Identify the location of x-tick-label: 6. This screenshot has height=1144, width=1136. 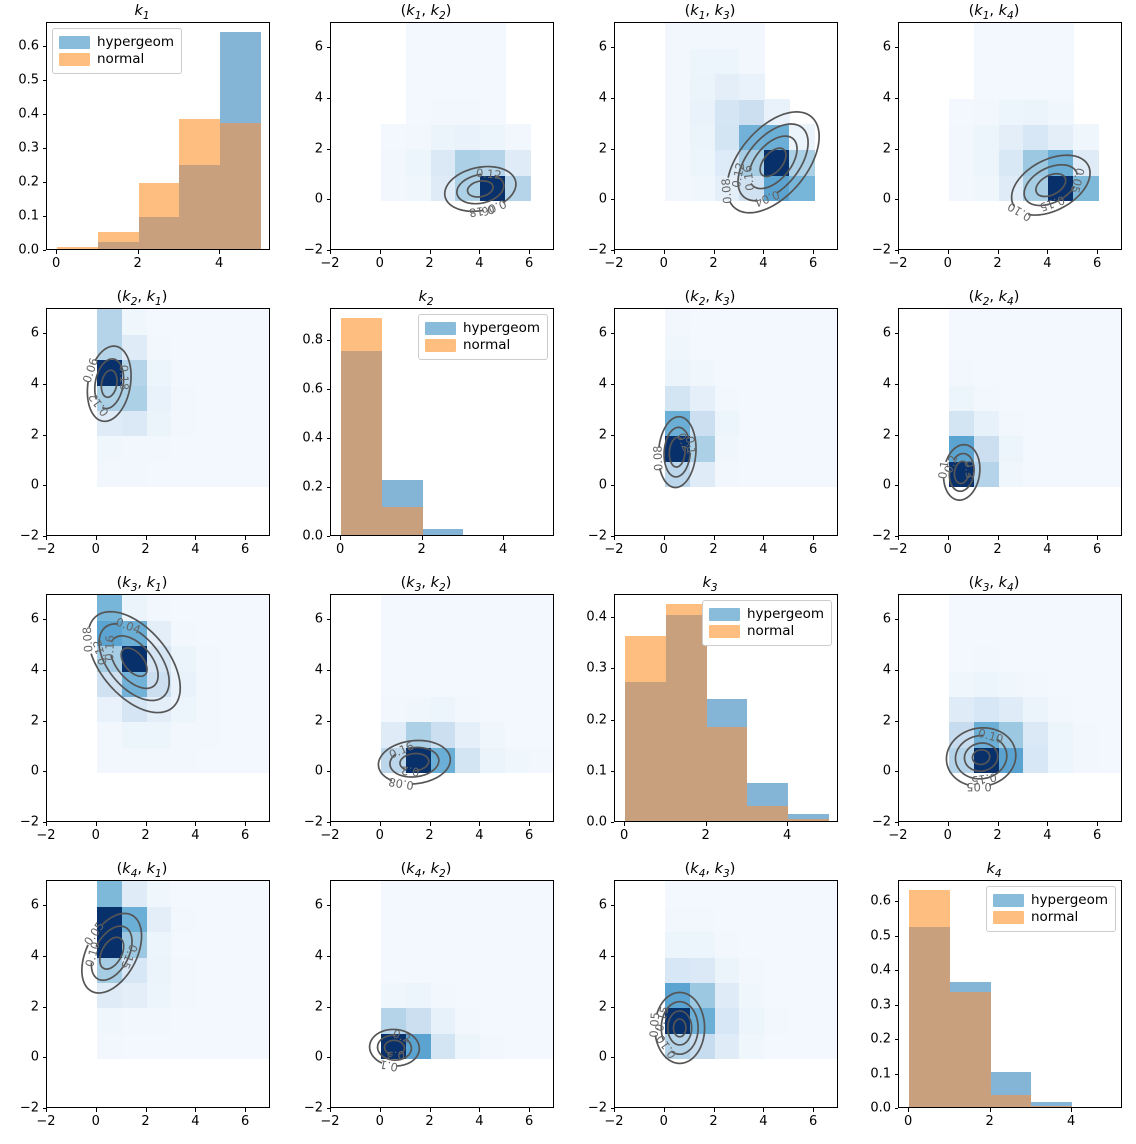
(529, 1121).